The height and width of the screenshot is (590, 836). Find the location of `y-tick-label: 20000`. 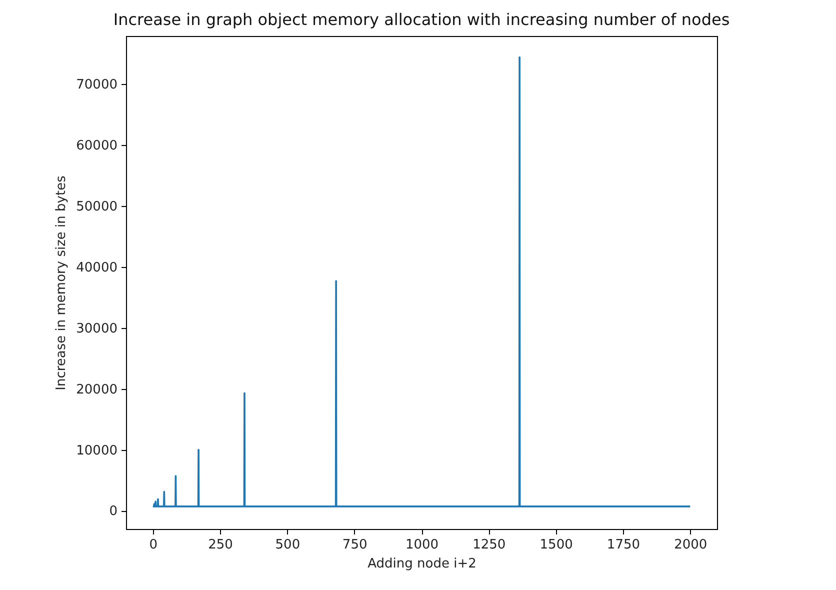

y-tick-label: 20000 is located at coordinates (97, 390).